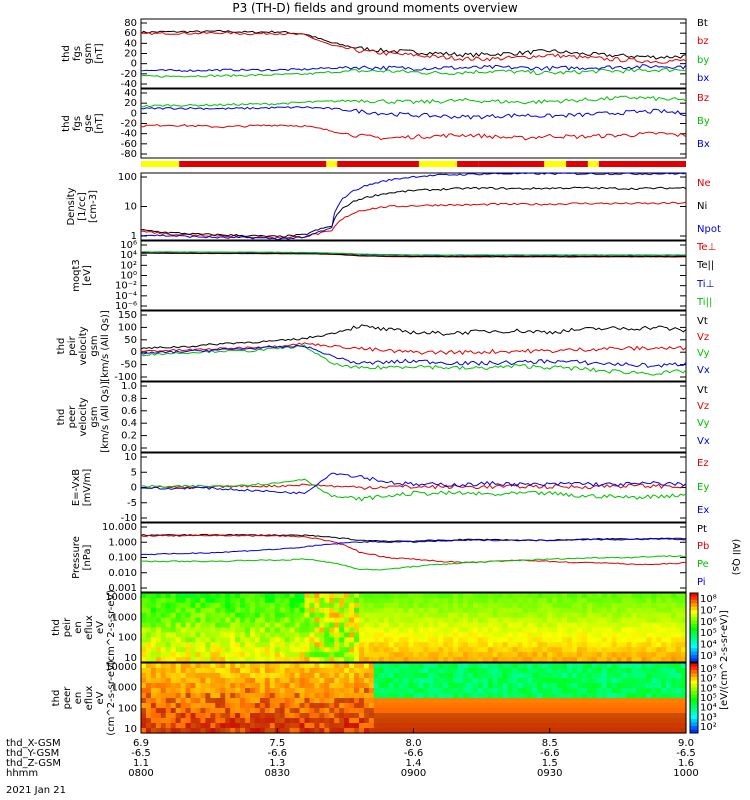 Image resolution: width=750 pixels, height=800 pixels. What do you see at coordinates (277, 753) in the screenshot?
I see `ephemeris-value: -6.6` at bounding box center [277, 753].